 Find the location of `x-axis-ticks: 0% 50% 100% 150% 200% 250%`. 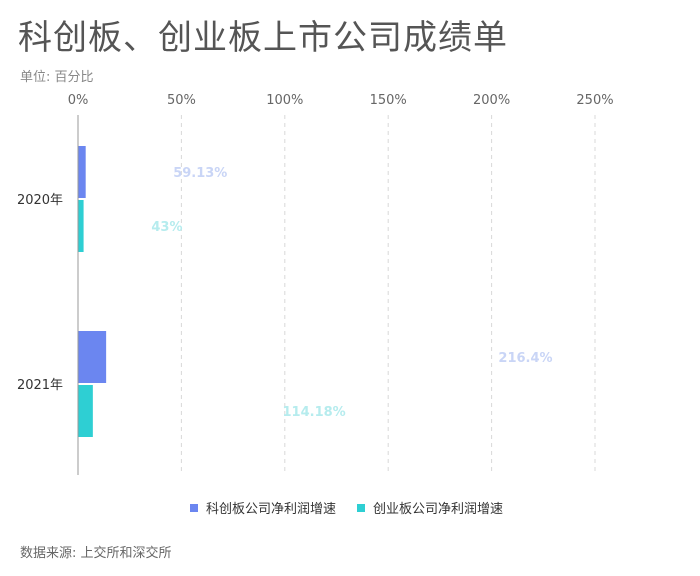

x-axis-ticks: 0% 50% 100% 150% 200% 250% is located at coordinates (341, 100).